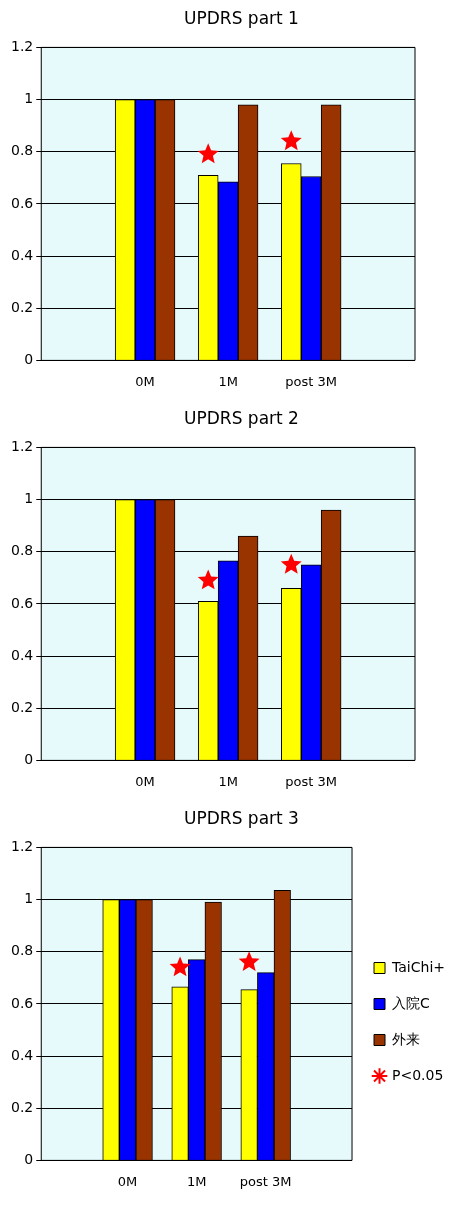 This screenshot has width=463, height=1209. Describe the element at coordinates (241, 419) in the screenshot. I see `chart-title: UPDRS part 2` at that location.